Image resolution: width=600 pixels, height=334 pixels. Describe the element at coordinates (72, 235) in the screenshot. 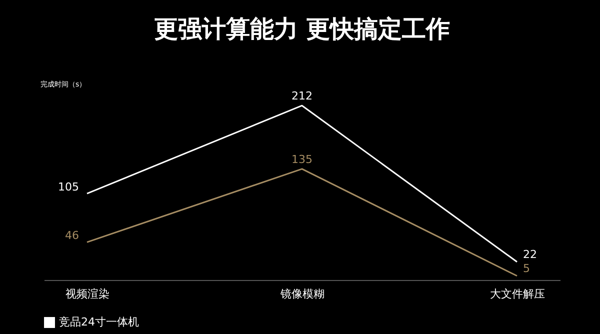

I see `data-label: 46` at that location.